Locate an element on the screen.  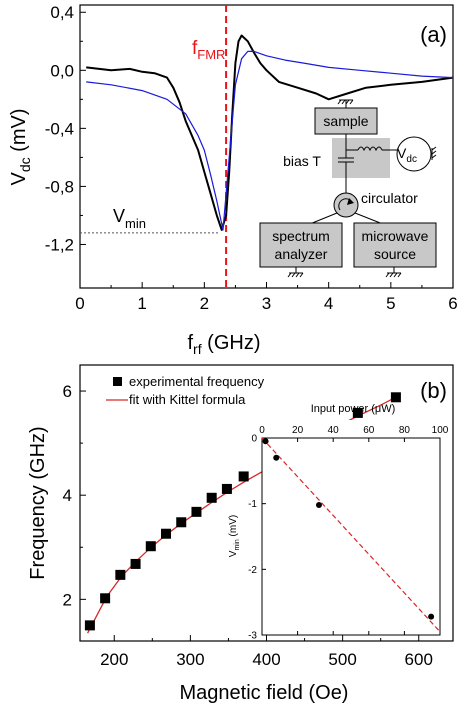
panel-b-xlabel: Magnetic field (Oe) is located at coordinates (264, 693).